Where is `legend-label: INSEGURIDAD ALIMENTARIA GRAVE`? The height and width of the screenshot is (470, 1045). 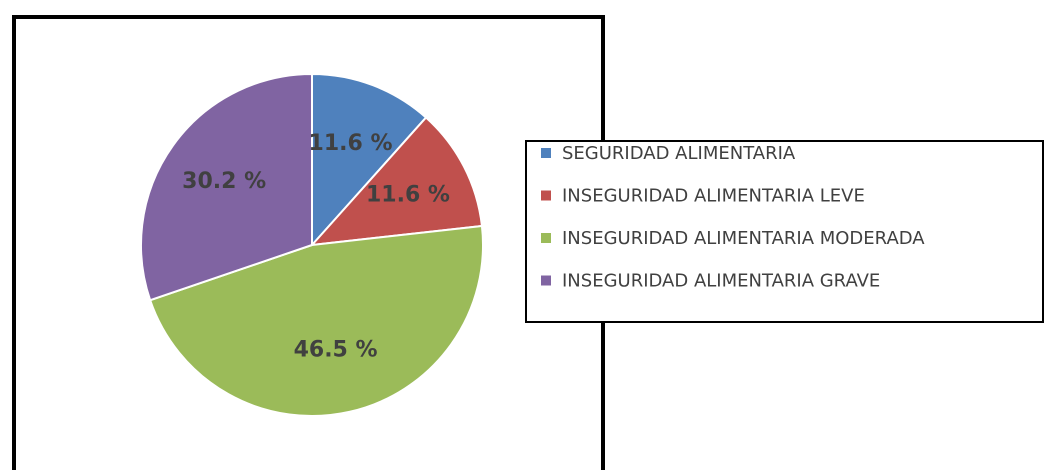 legend-label: INSEGURIDAD ALIMENTARIA GRAVE is located at coordinates (721, 281).